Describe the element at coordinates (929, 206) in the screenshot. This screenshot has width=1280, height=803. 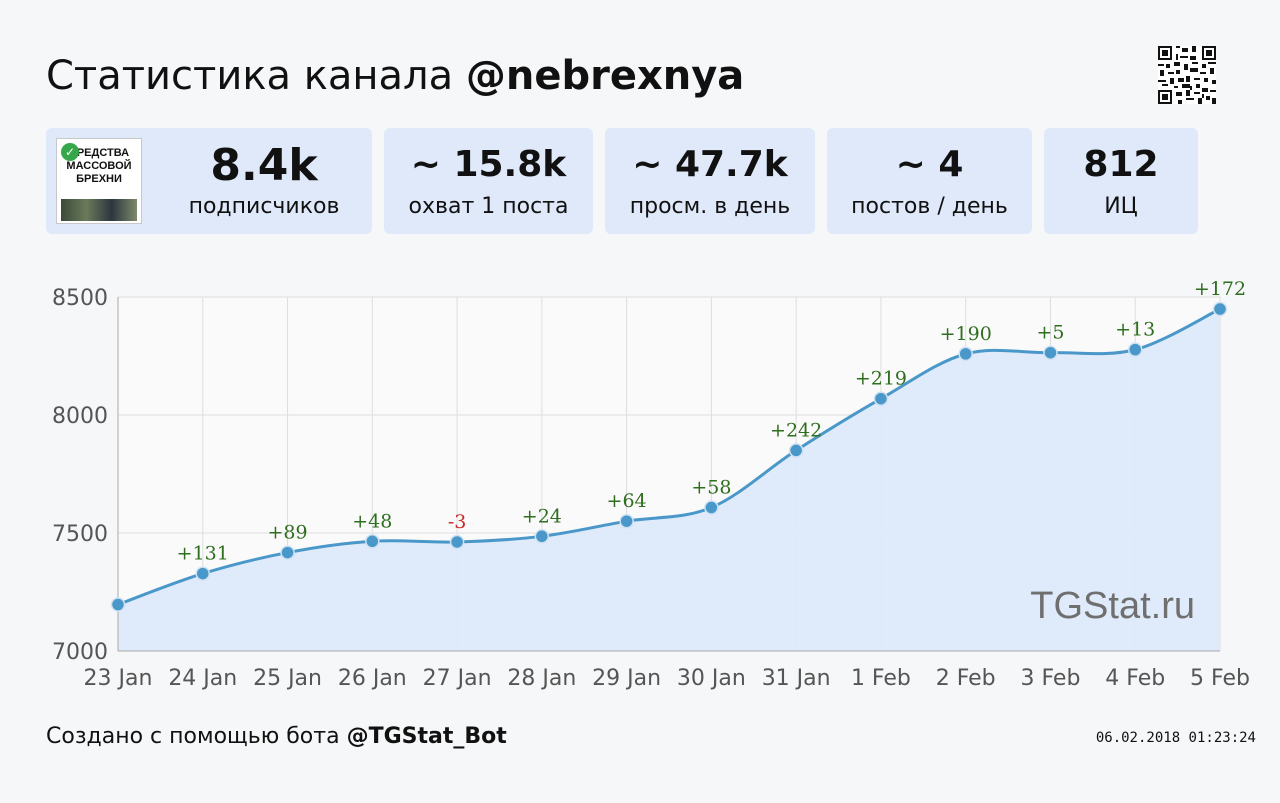
I see `posts-per-day-label: постов / день` at that location.